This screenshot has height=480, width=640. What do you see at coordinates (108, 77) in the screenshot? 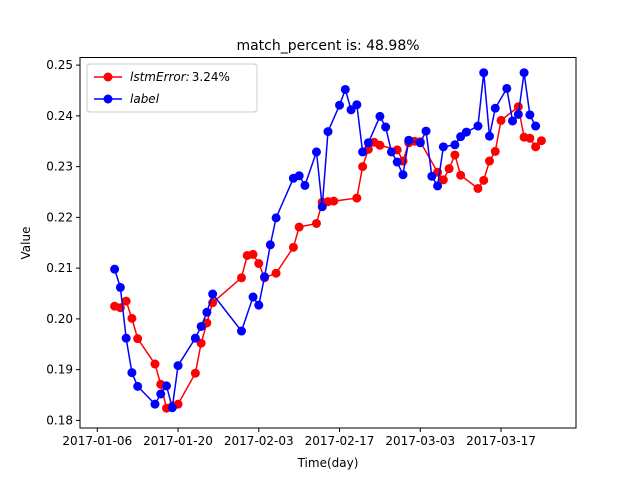
I see `legend-marker-lstm` at bounding box center [108, 77].